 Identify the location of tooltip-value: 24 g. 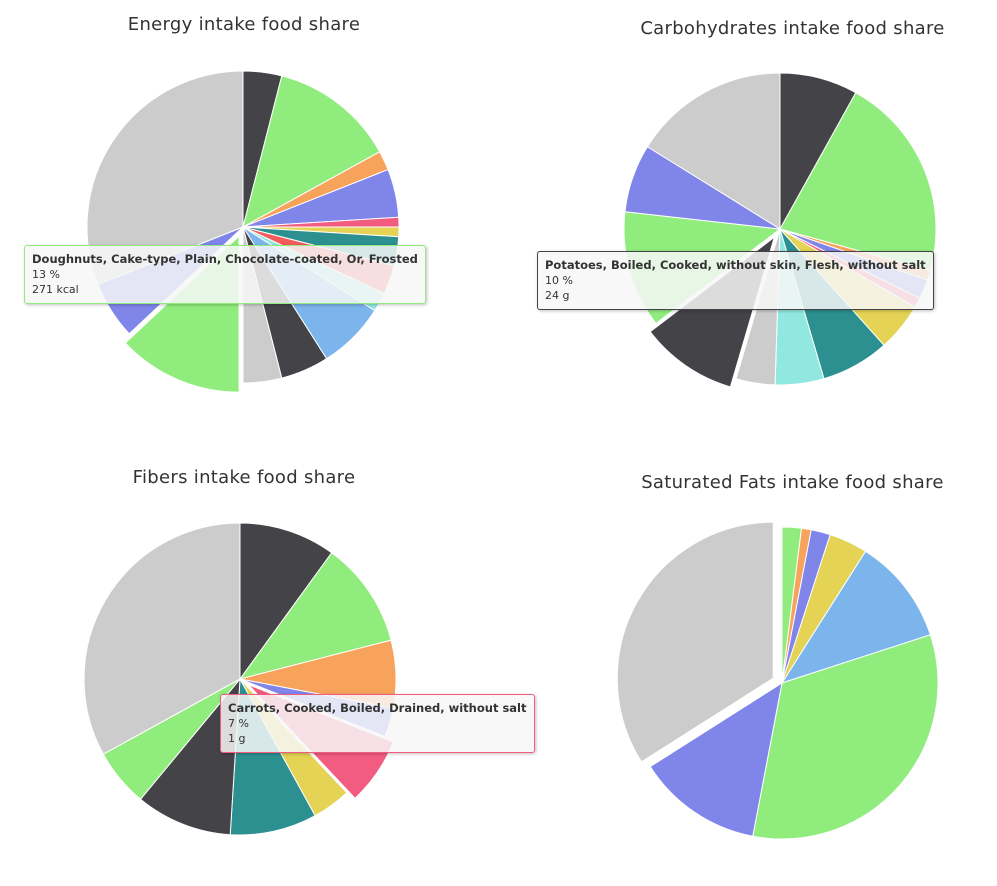
(557, 295).